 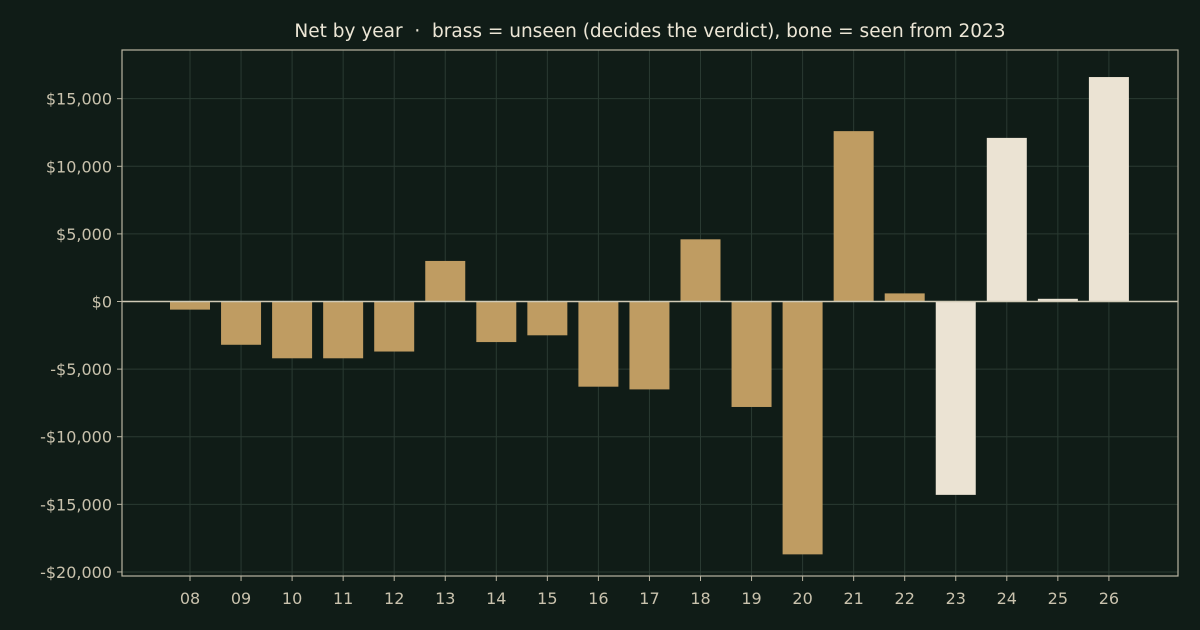 I want to click on y-tick-label: -$5,000, so click(x=81, y=369).